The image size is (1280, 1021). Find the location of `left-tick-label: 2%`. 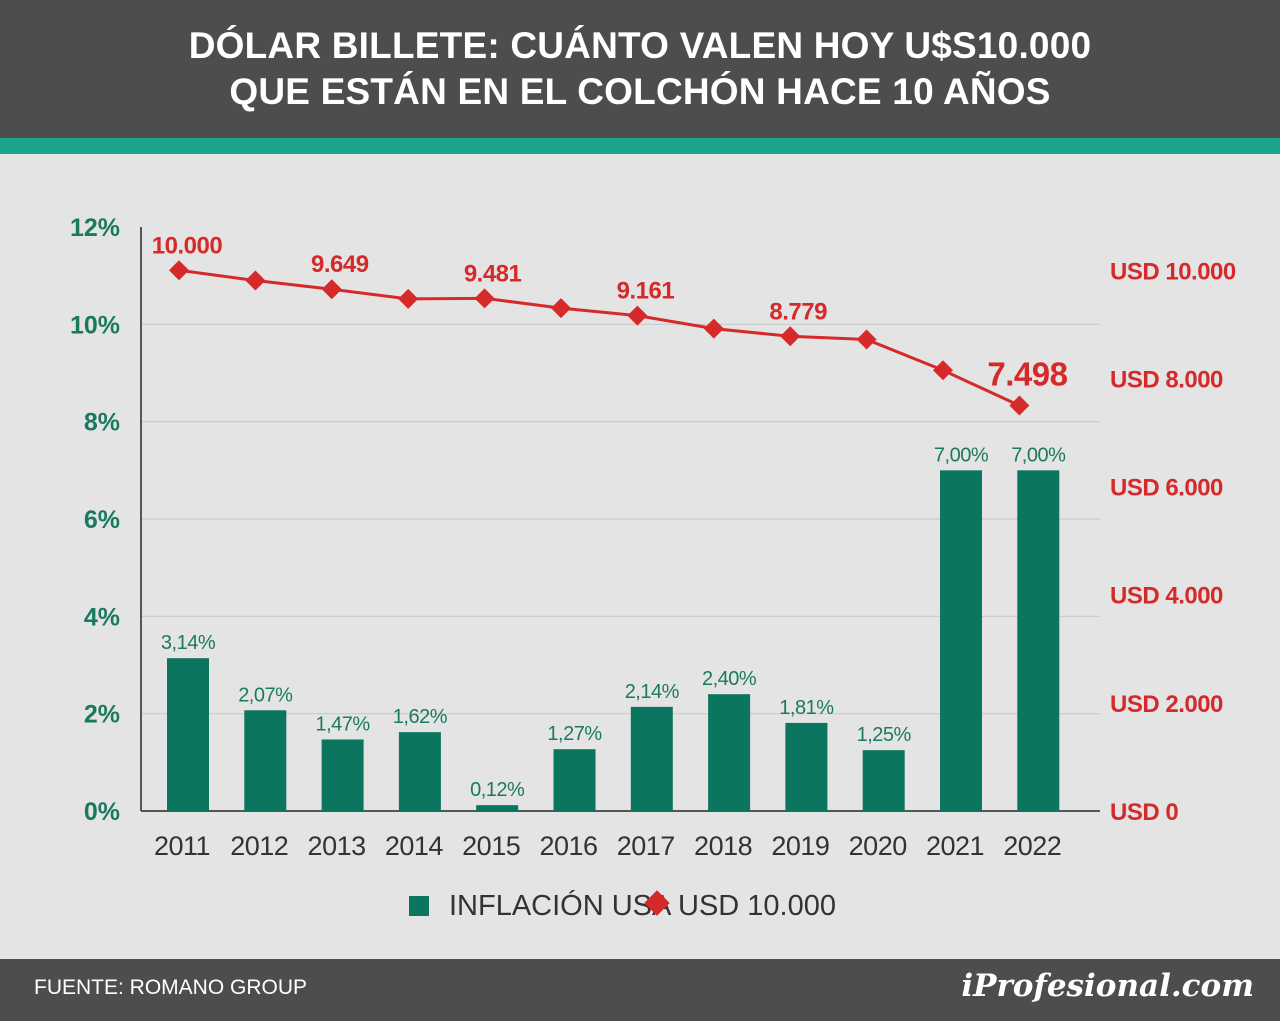

left-tick-label: 2% is located at coordinates (102, 715).